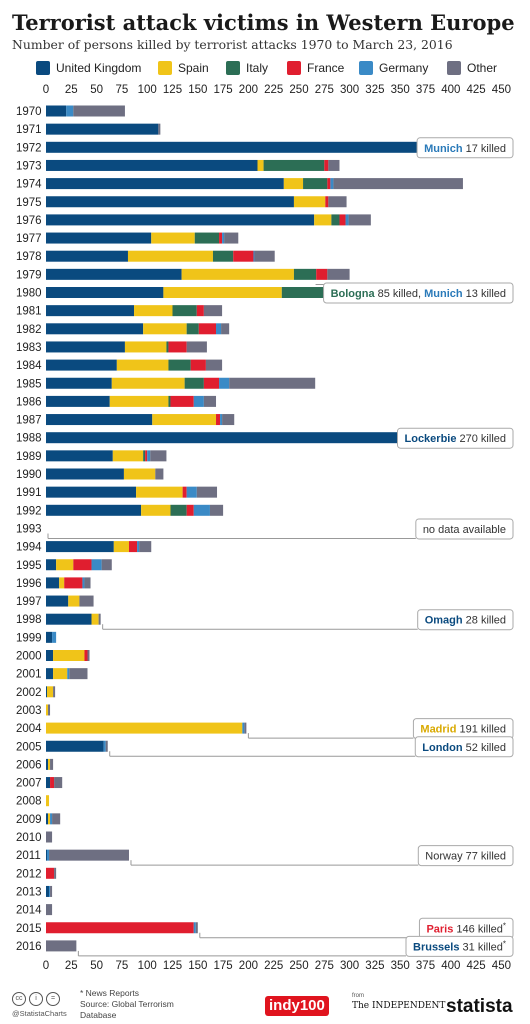  I want to click on independent-logo: The INDEPENDENT, so click(399, 1006).